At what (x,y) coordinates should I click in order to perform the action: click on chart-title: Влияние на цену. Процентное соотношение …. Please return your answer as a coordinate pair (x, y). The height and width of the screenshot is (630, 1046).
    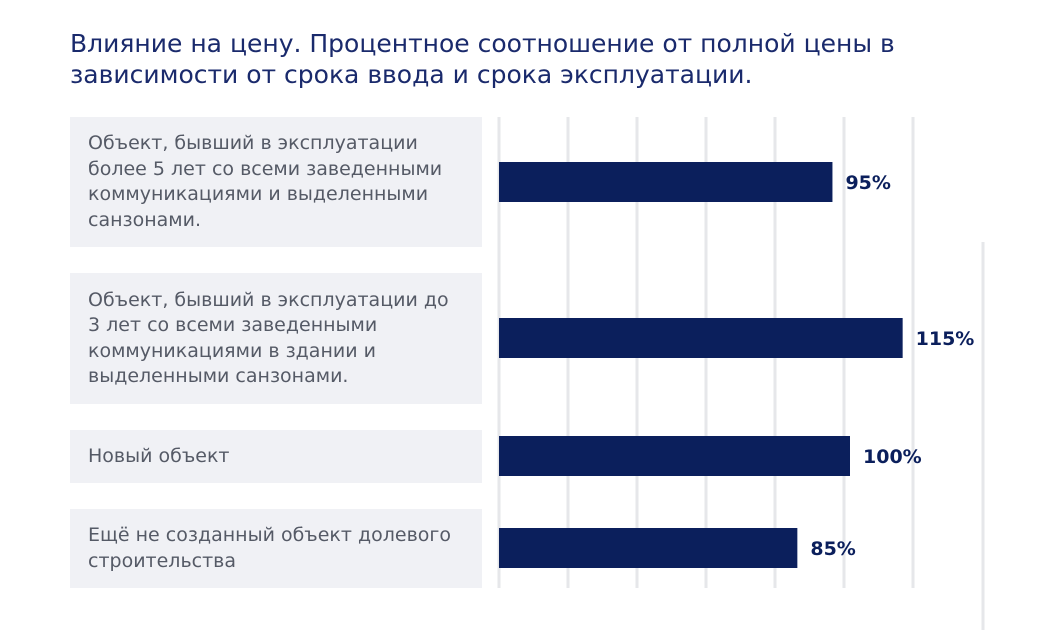
    Looking at the image, I should click on (482, 59).